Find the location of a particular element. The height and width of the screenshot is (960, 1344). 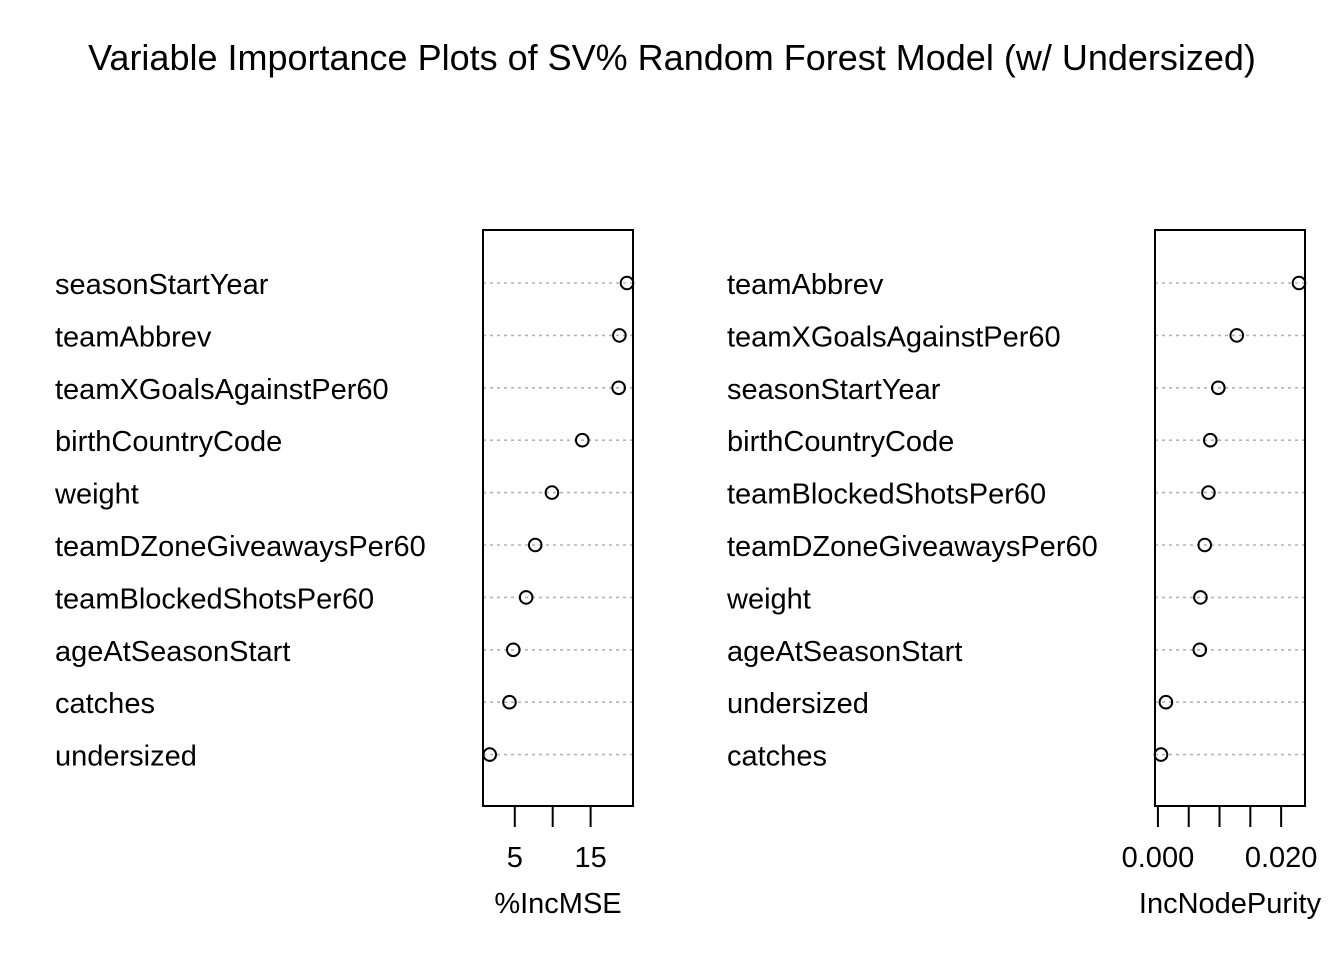

x-tick-label: 5 is located at coordinates (515, 858).